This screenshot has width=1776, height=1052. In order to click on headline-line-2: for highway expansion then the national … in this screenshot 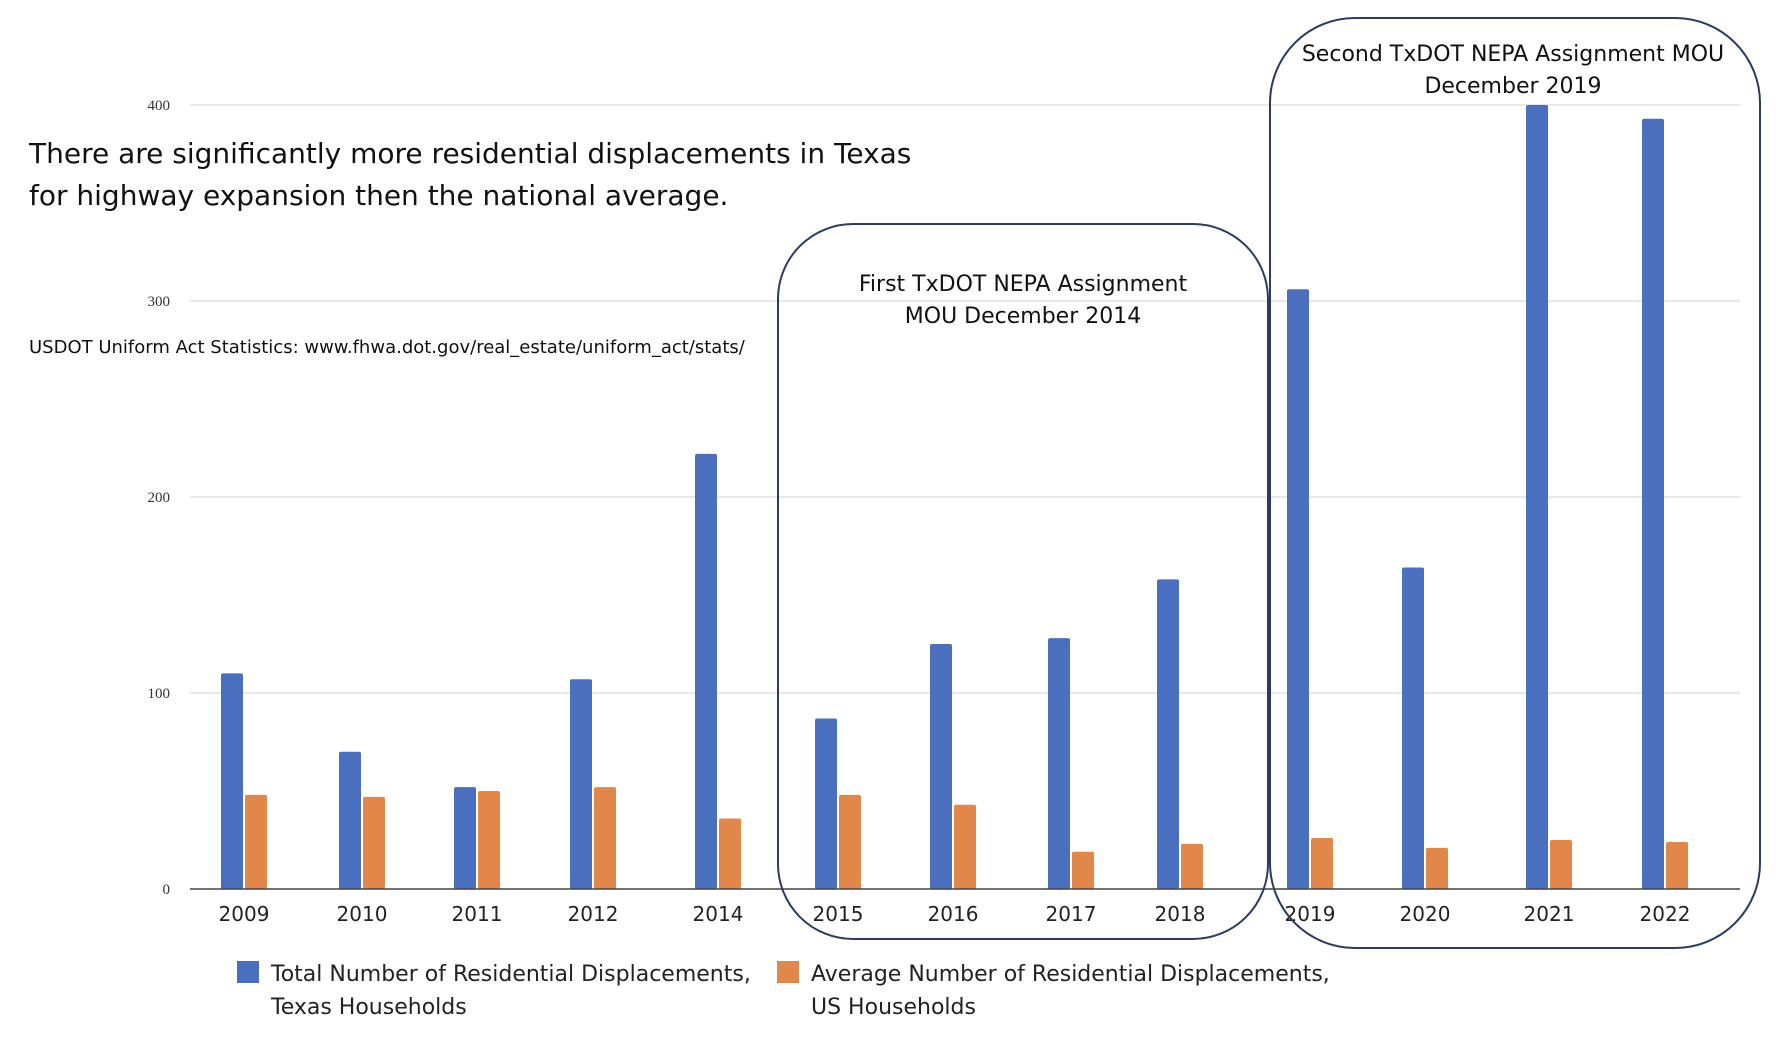, I will do `click(378, 195)`.